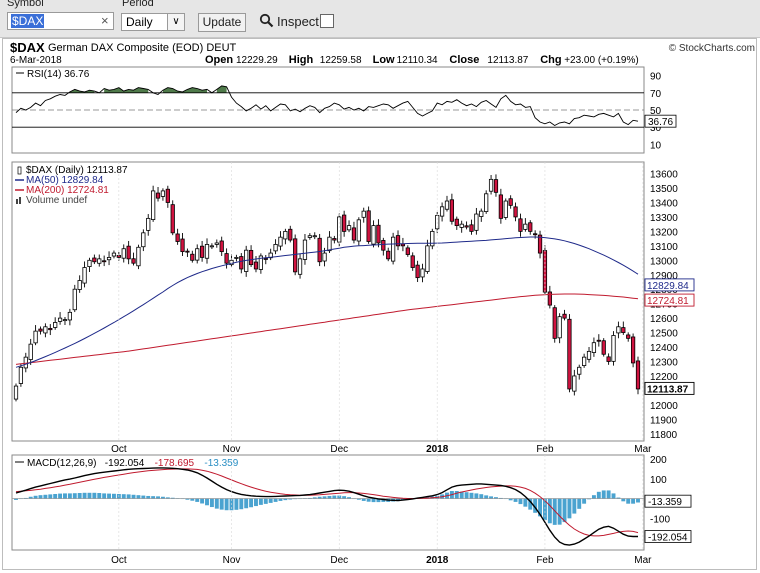  Describe the element at coordinates (266, 20) in the screenshot. I see `magnifier-icon` at that location.